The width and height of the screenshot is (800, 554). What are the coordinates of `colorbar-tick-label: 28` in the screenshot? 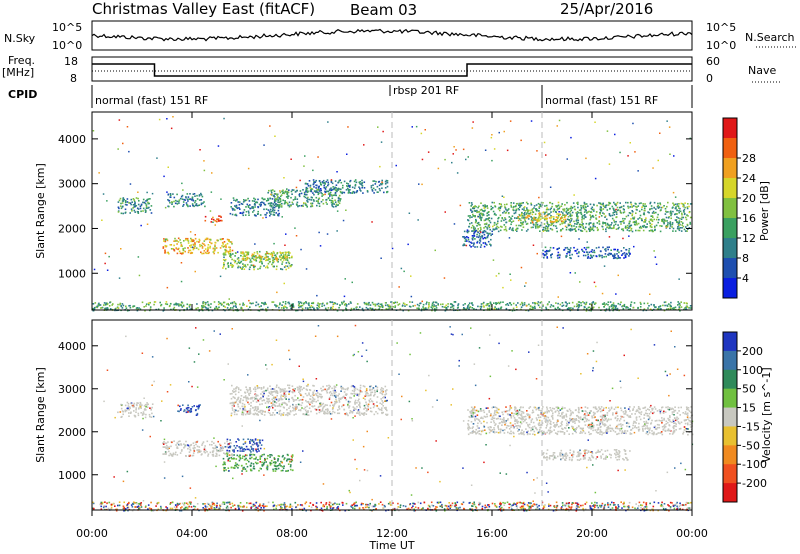 It's located at (749, 158).